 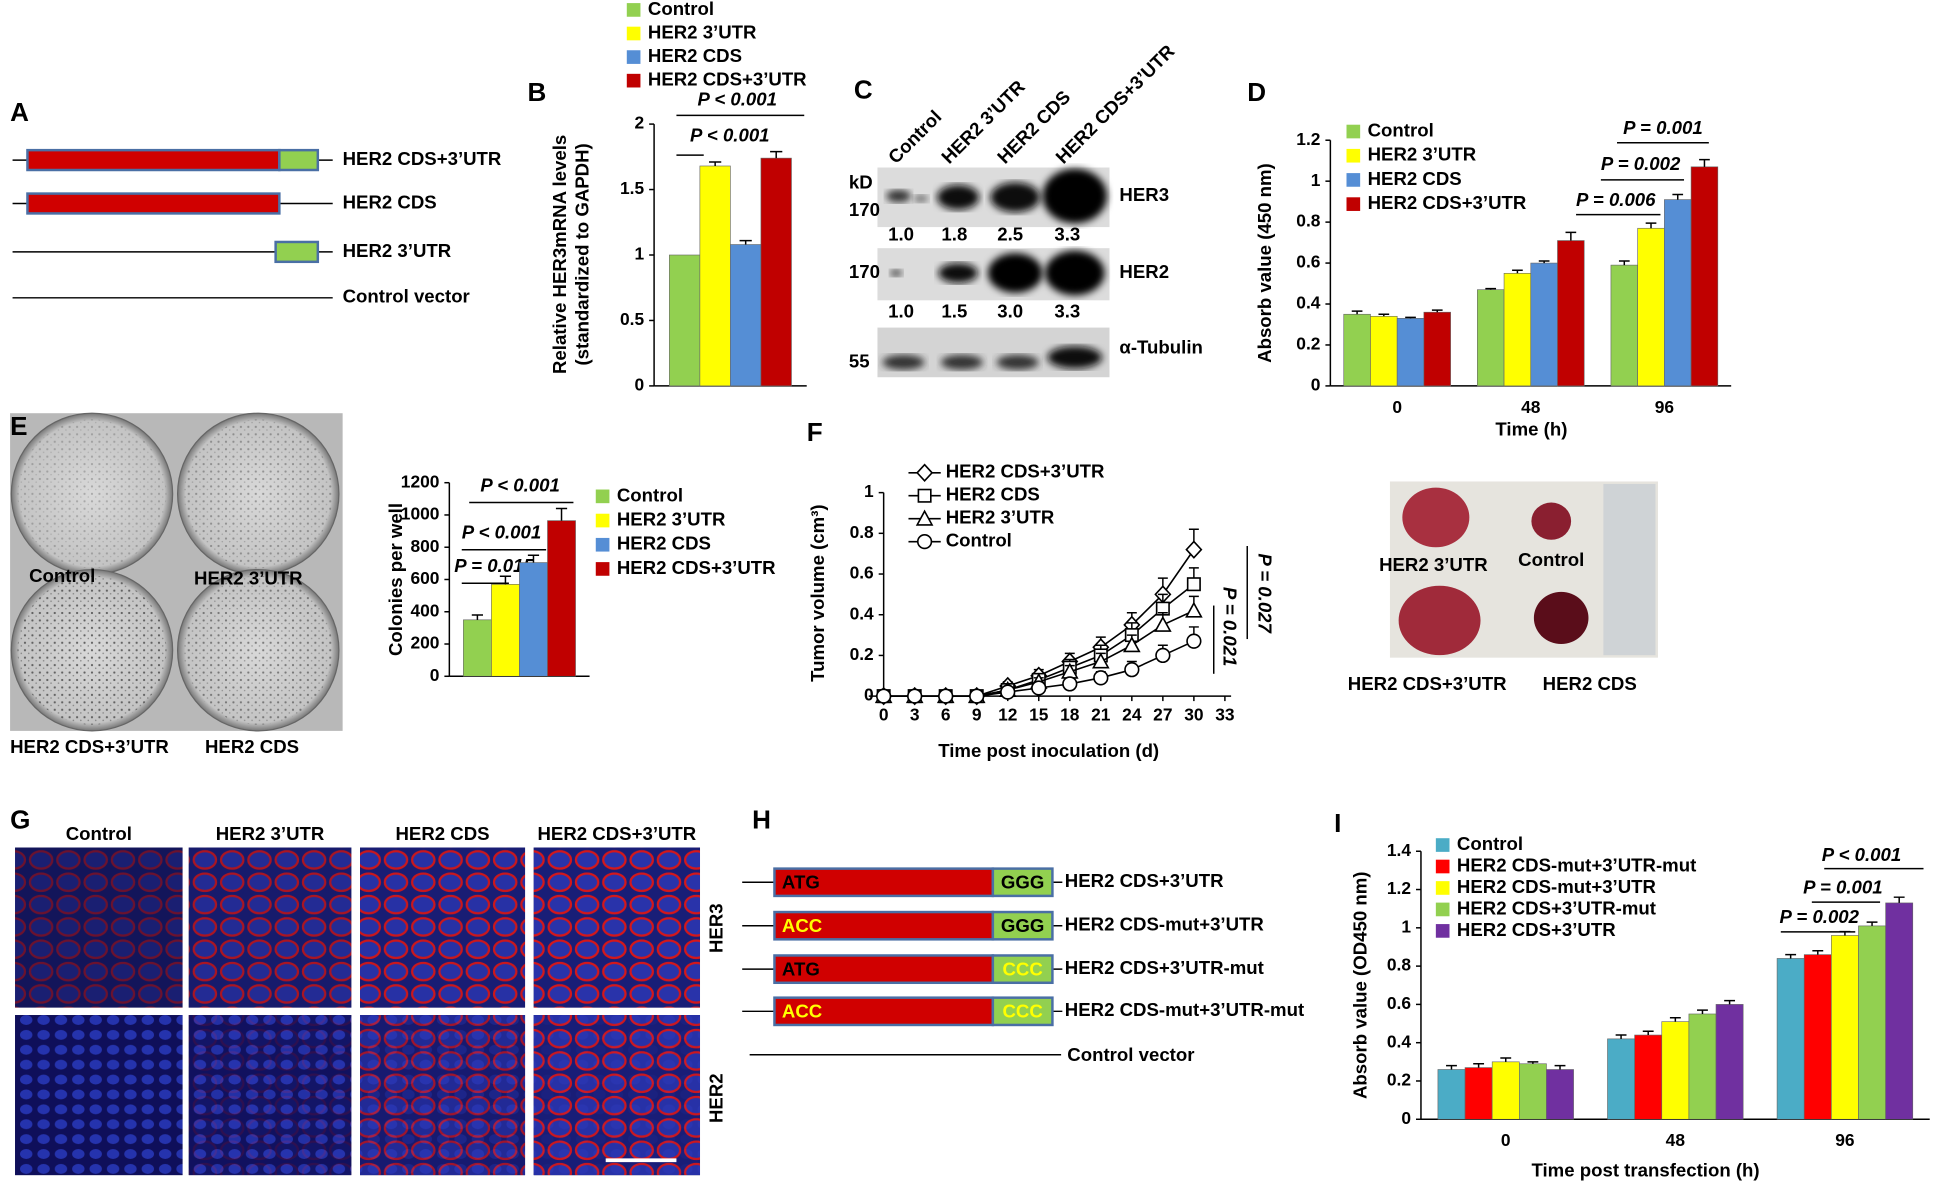 What do you see at coordinates (946, 715) in the screenshot?
I see `x-tick-label: 6` at bounding box center [946, 715].